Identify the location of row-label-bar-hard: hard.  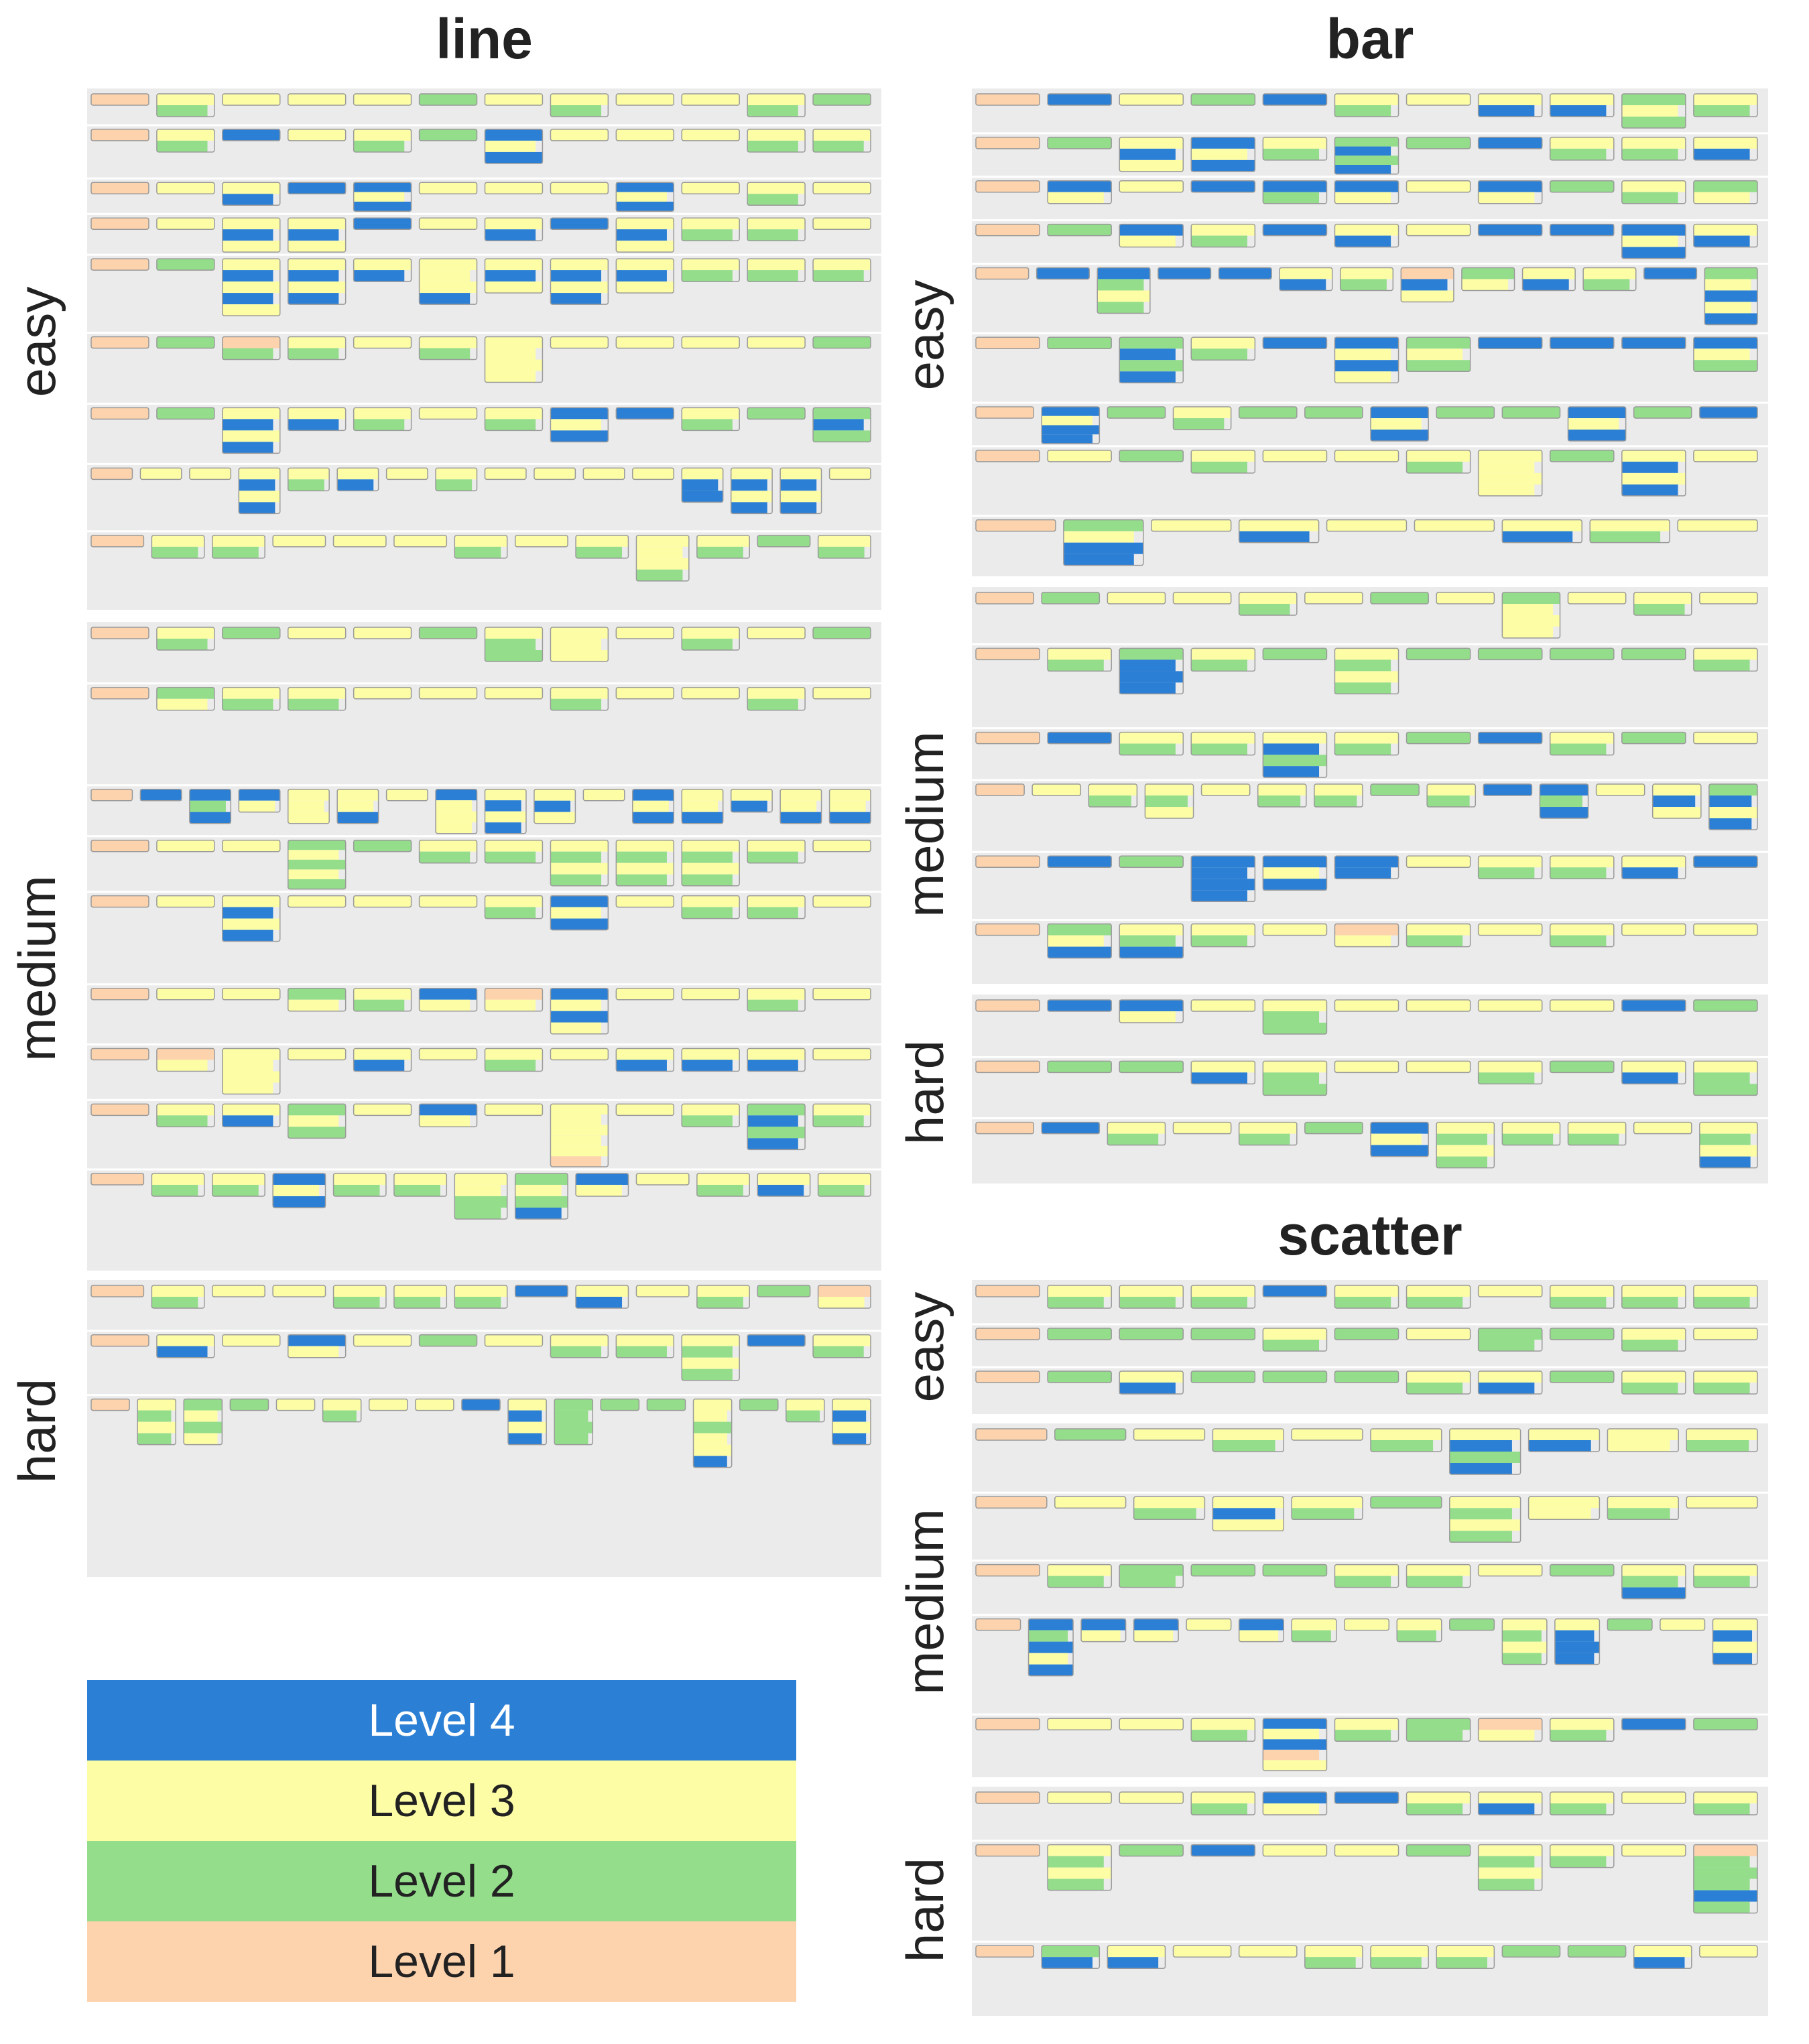
(924, 1092).